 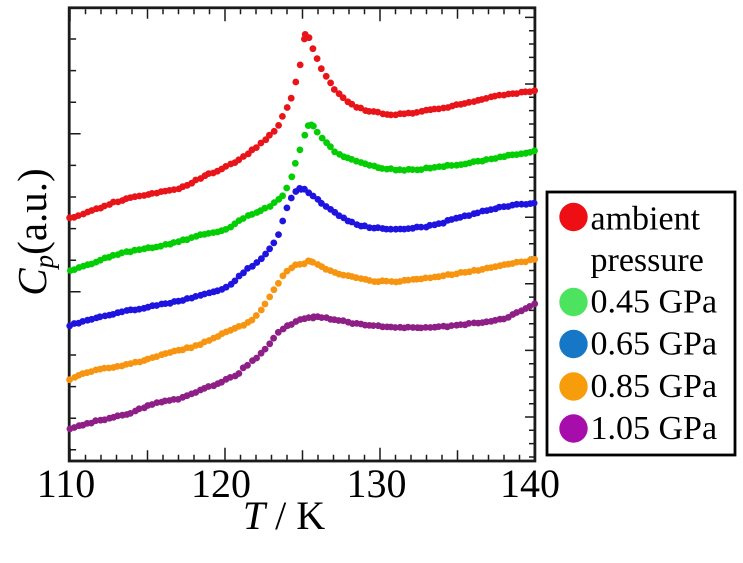 What do you see at coordinates (34, 231) in the screenshot?
I see `svg-text: Cp(a.u.)` at bounding box center [34, 231].